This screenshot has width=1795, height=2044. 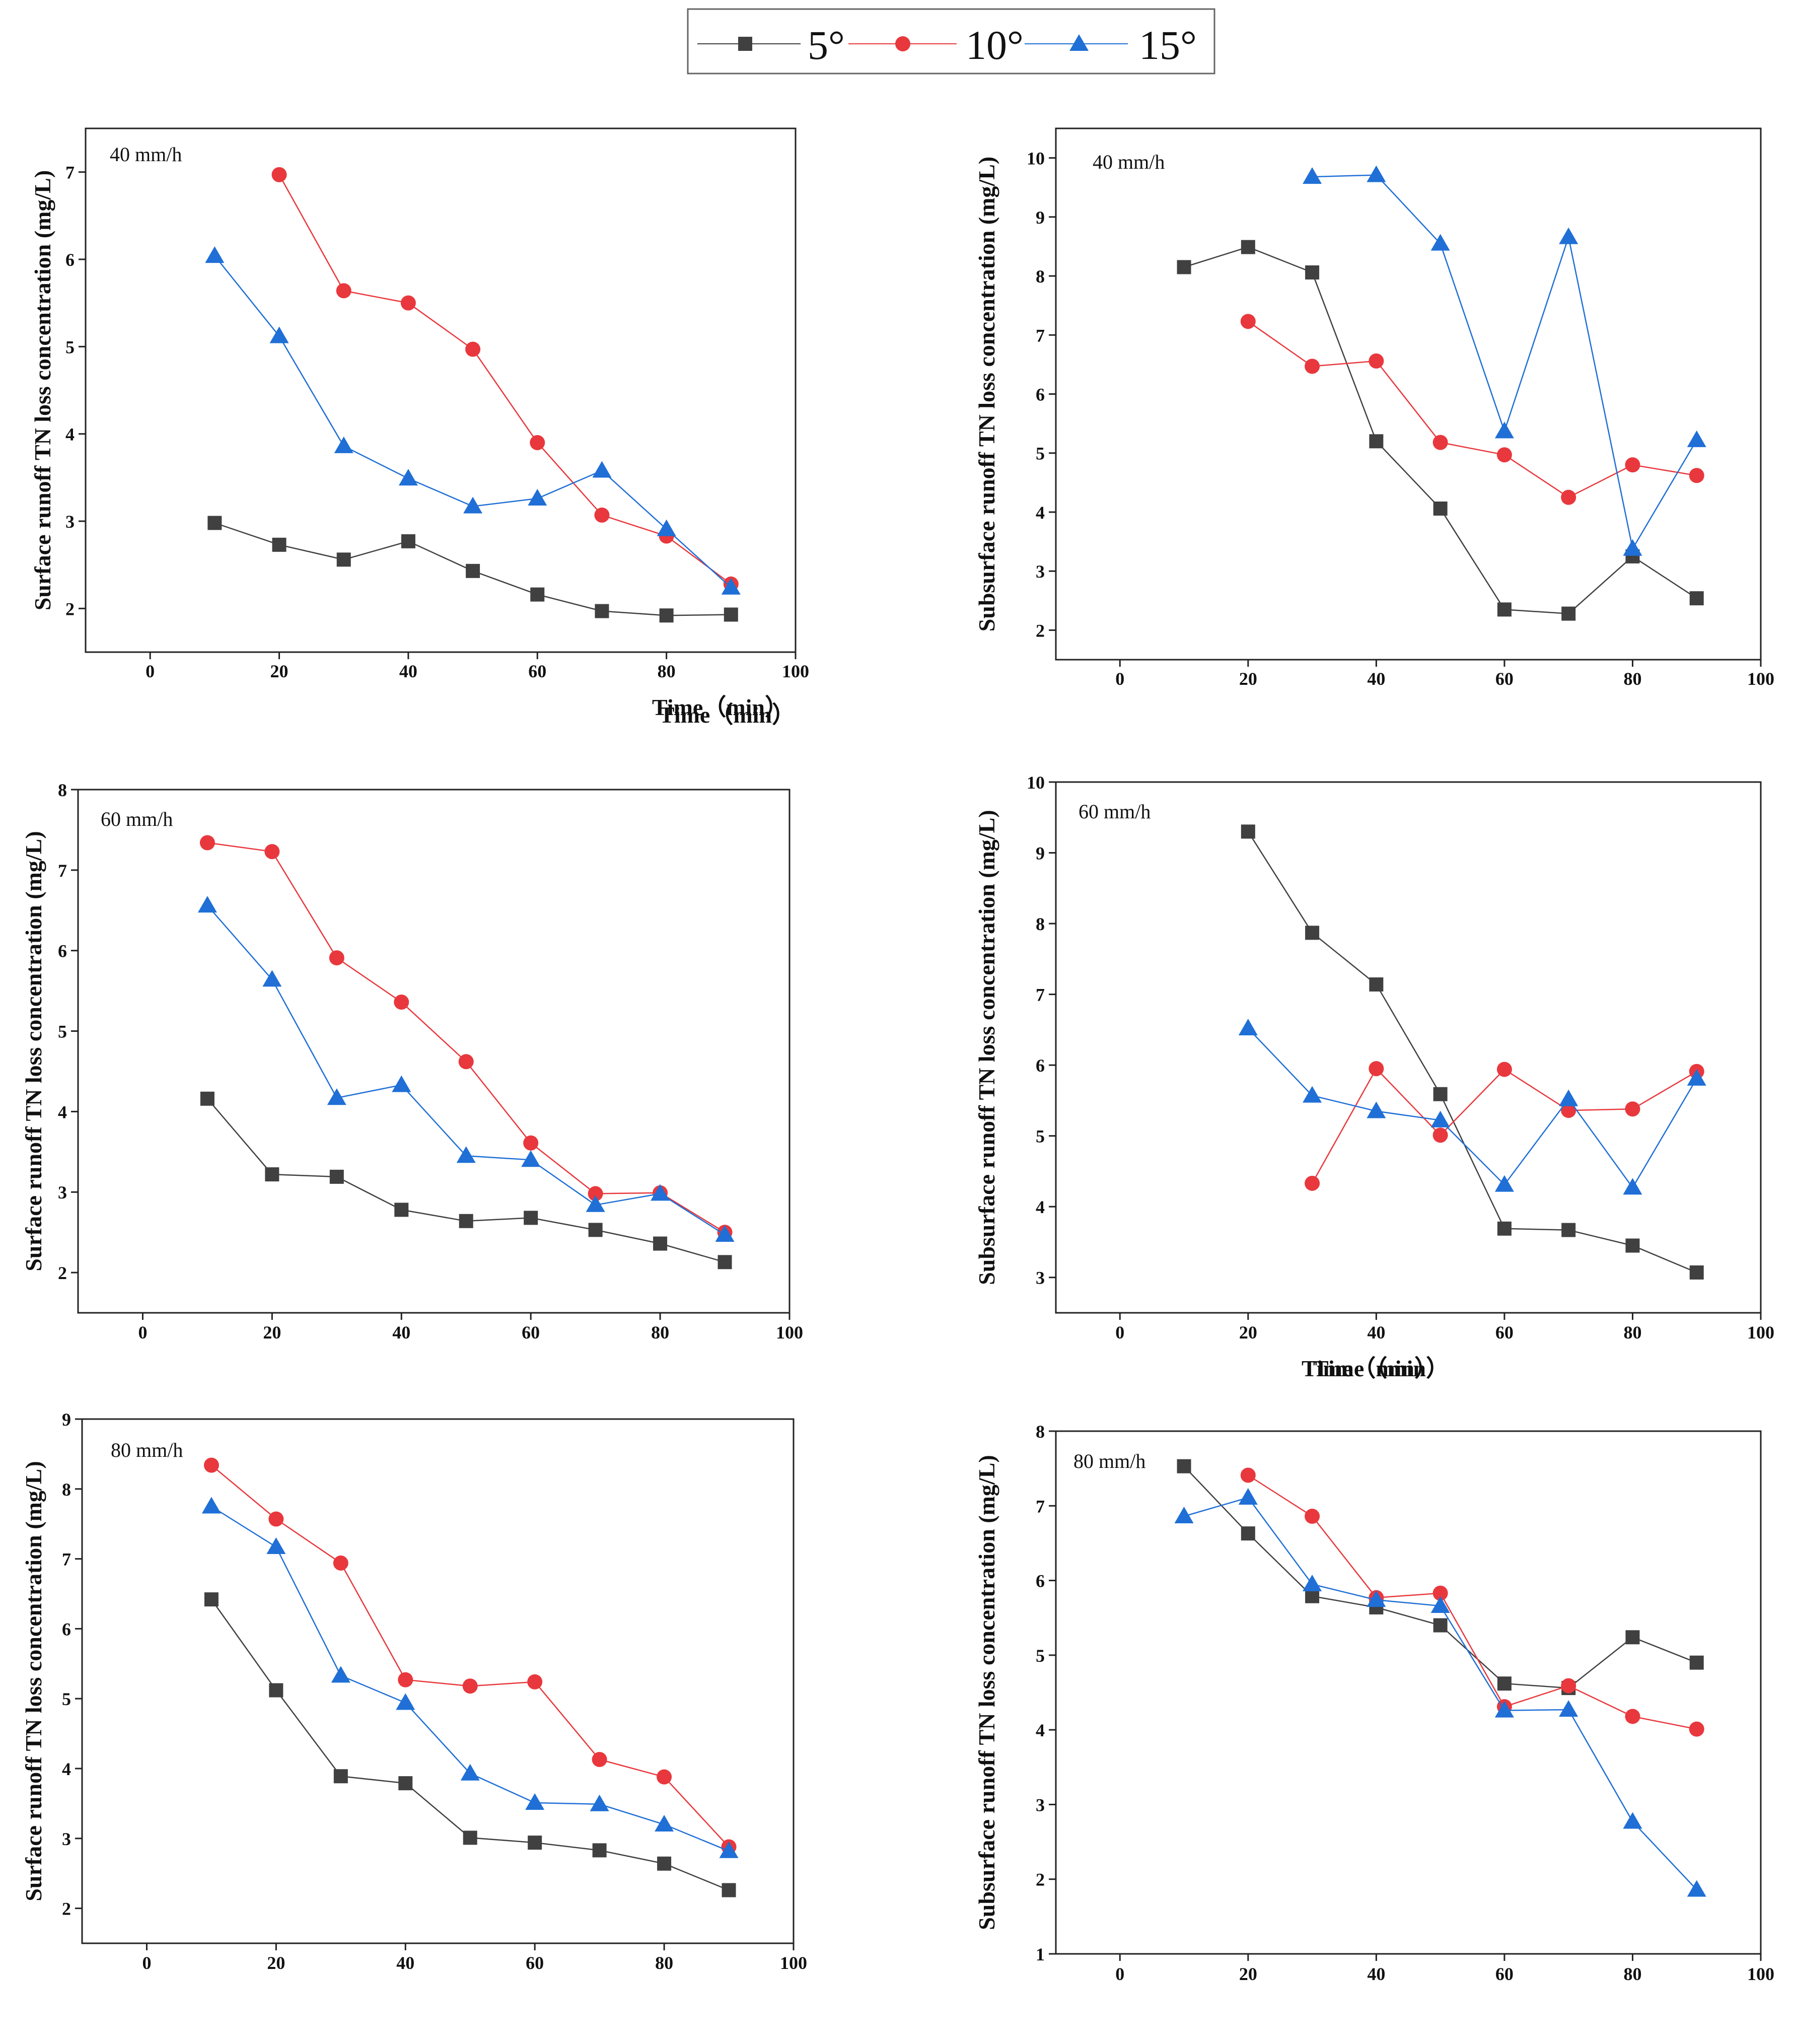 What do you see at coordinates (1129, 162) in the screenshot?
I see `panel-label: 40 mm/h` at bounding box center [1129, 162].